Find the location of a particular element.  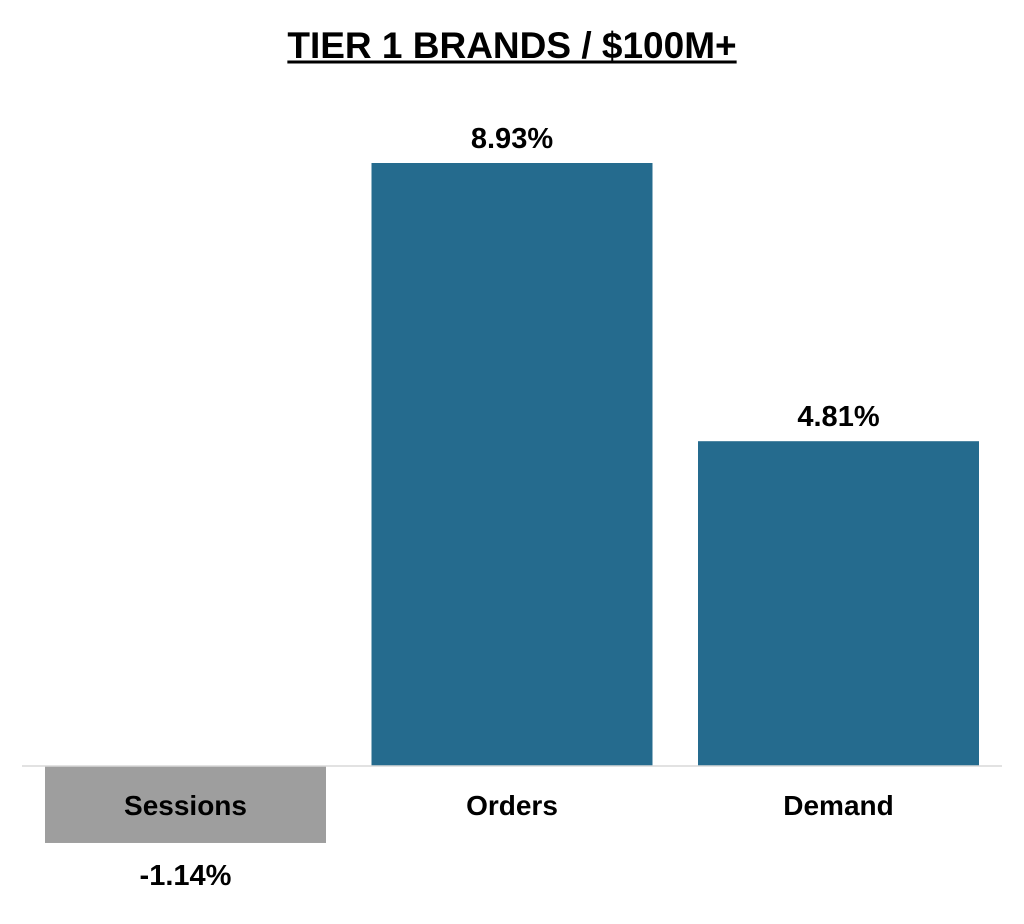

value-label-demand: 4.81% is located at coordinates (838, 417).